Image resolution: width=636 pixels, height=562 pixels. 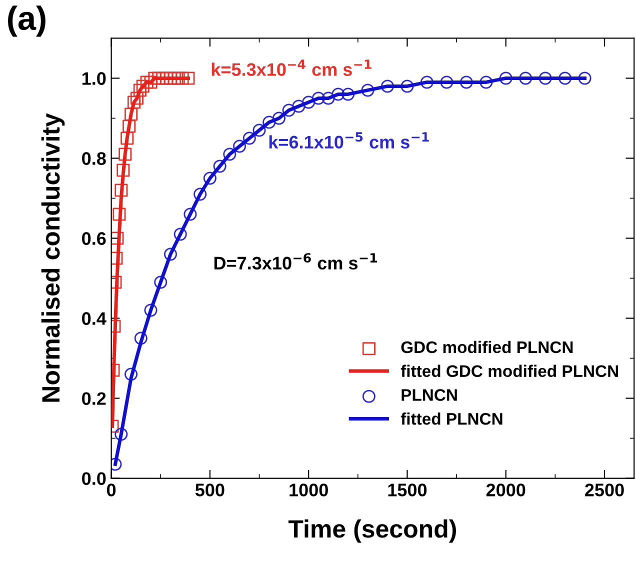 I want to click on x-axis-title: Time (second), so click(x=372, y=531).